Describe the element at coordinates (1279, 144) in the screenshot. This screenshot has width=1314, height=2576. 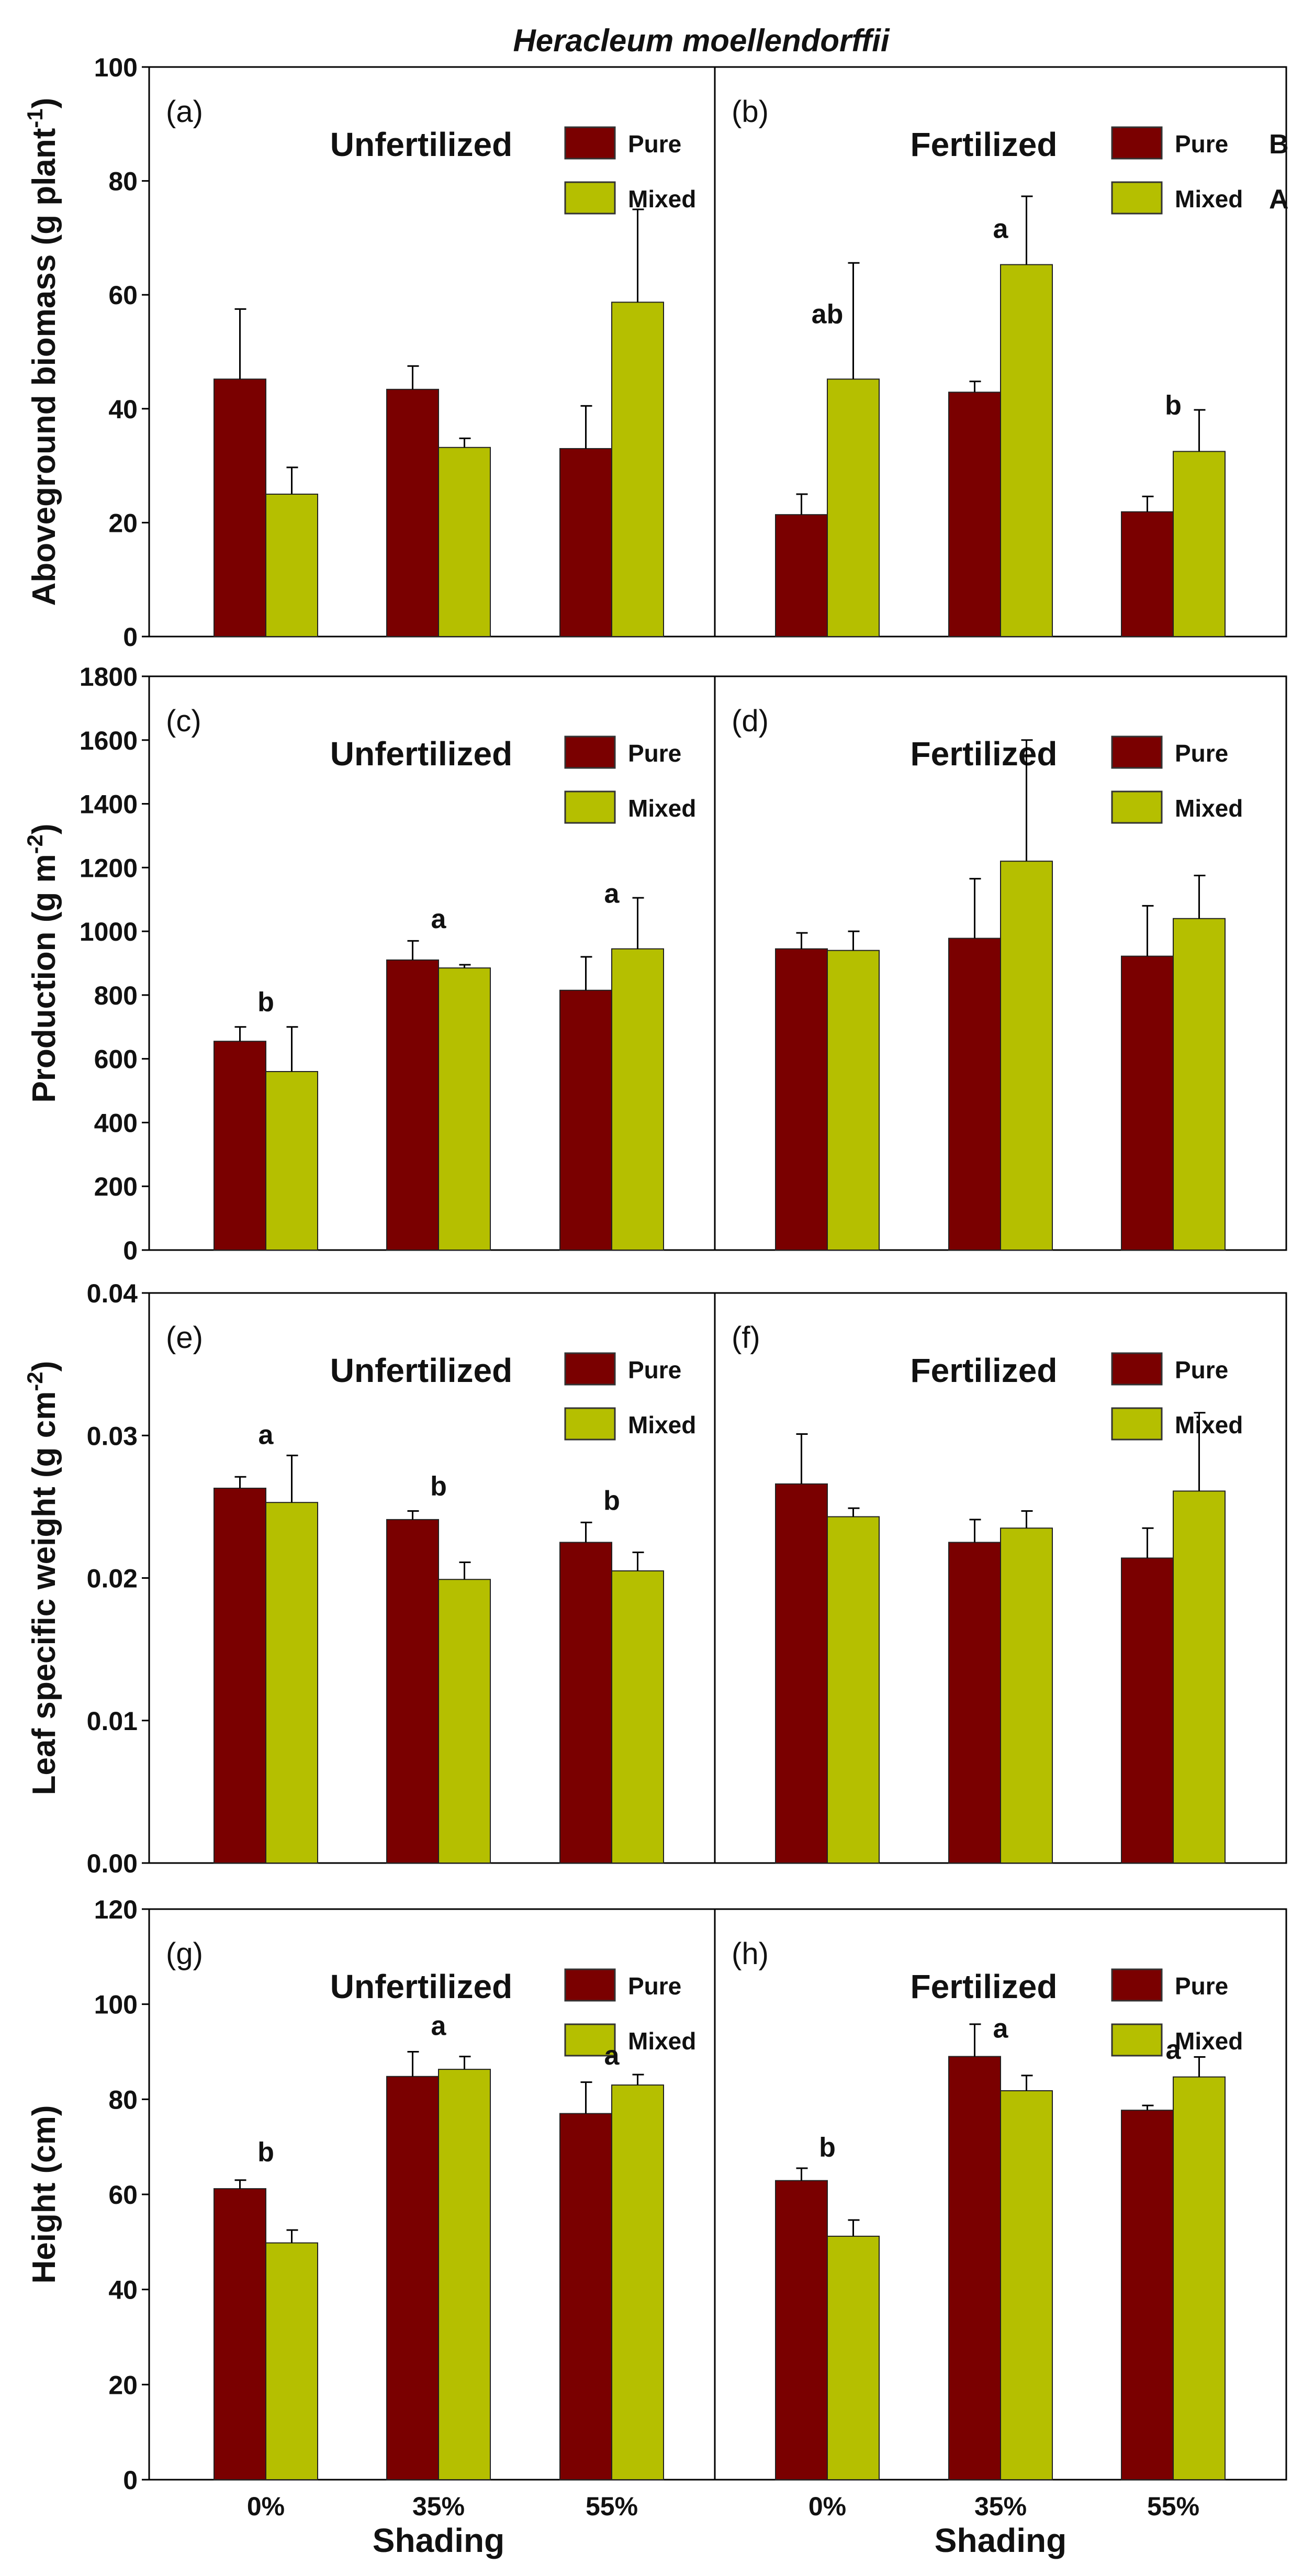
I see `legend-significance-mark: B` at that location.